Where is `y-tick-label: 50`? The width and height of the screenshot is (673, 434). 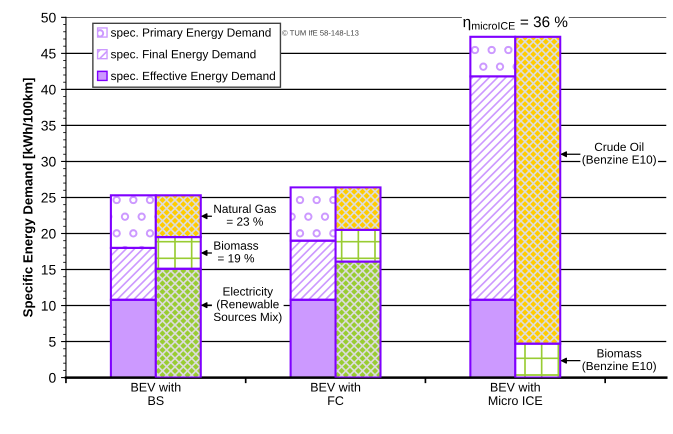
y-tick-label: 50 is located at coordinates (48, 17).